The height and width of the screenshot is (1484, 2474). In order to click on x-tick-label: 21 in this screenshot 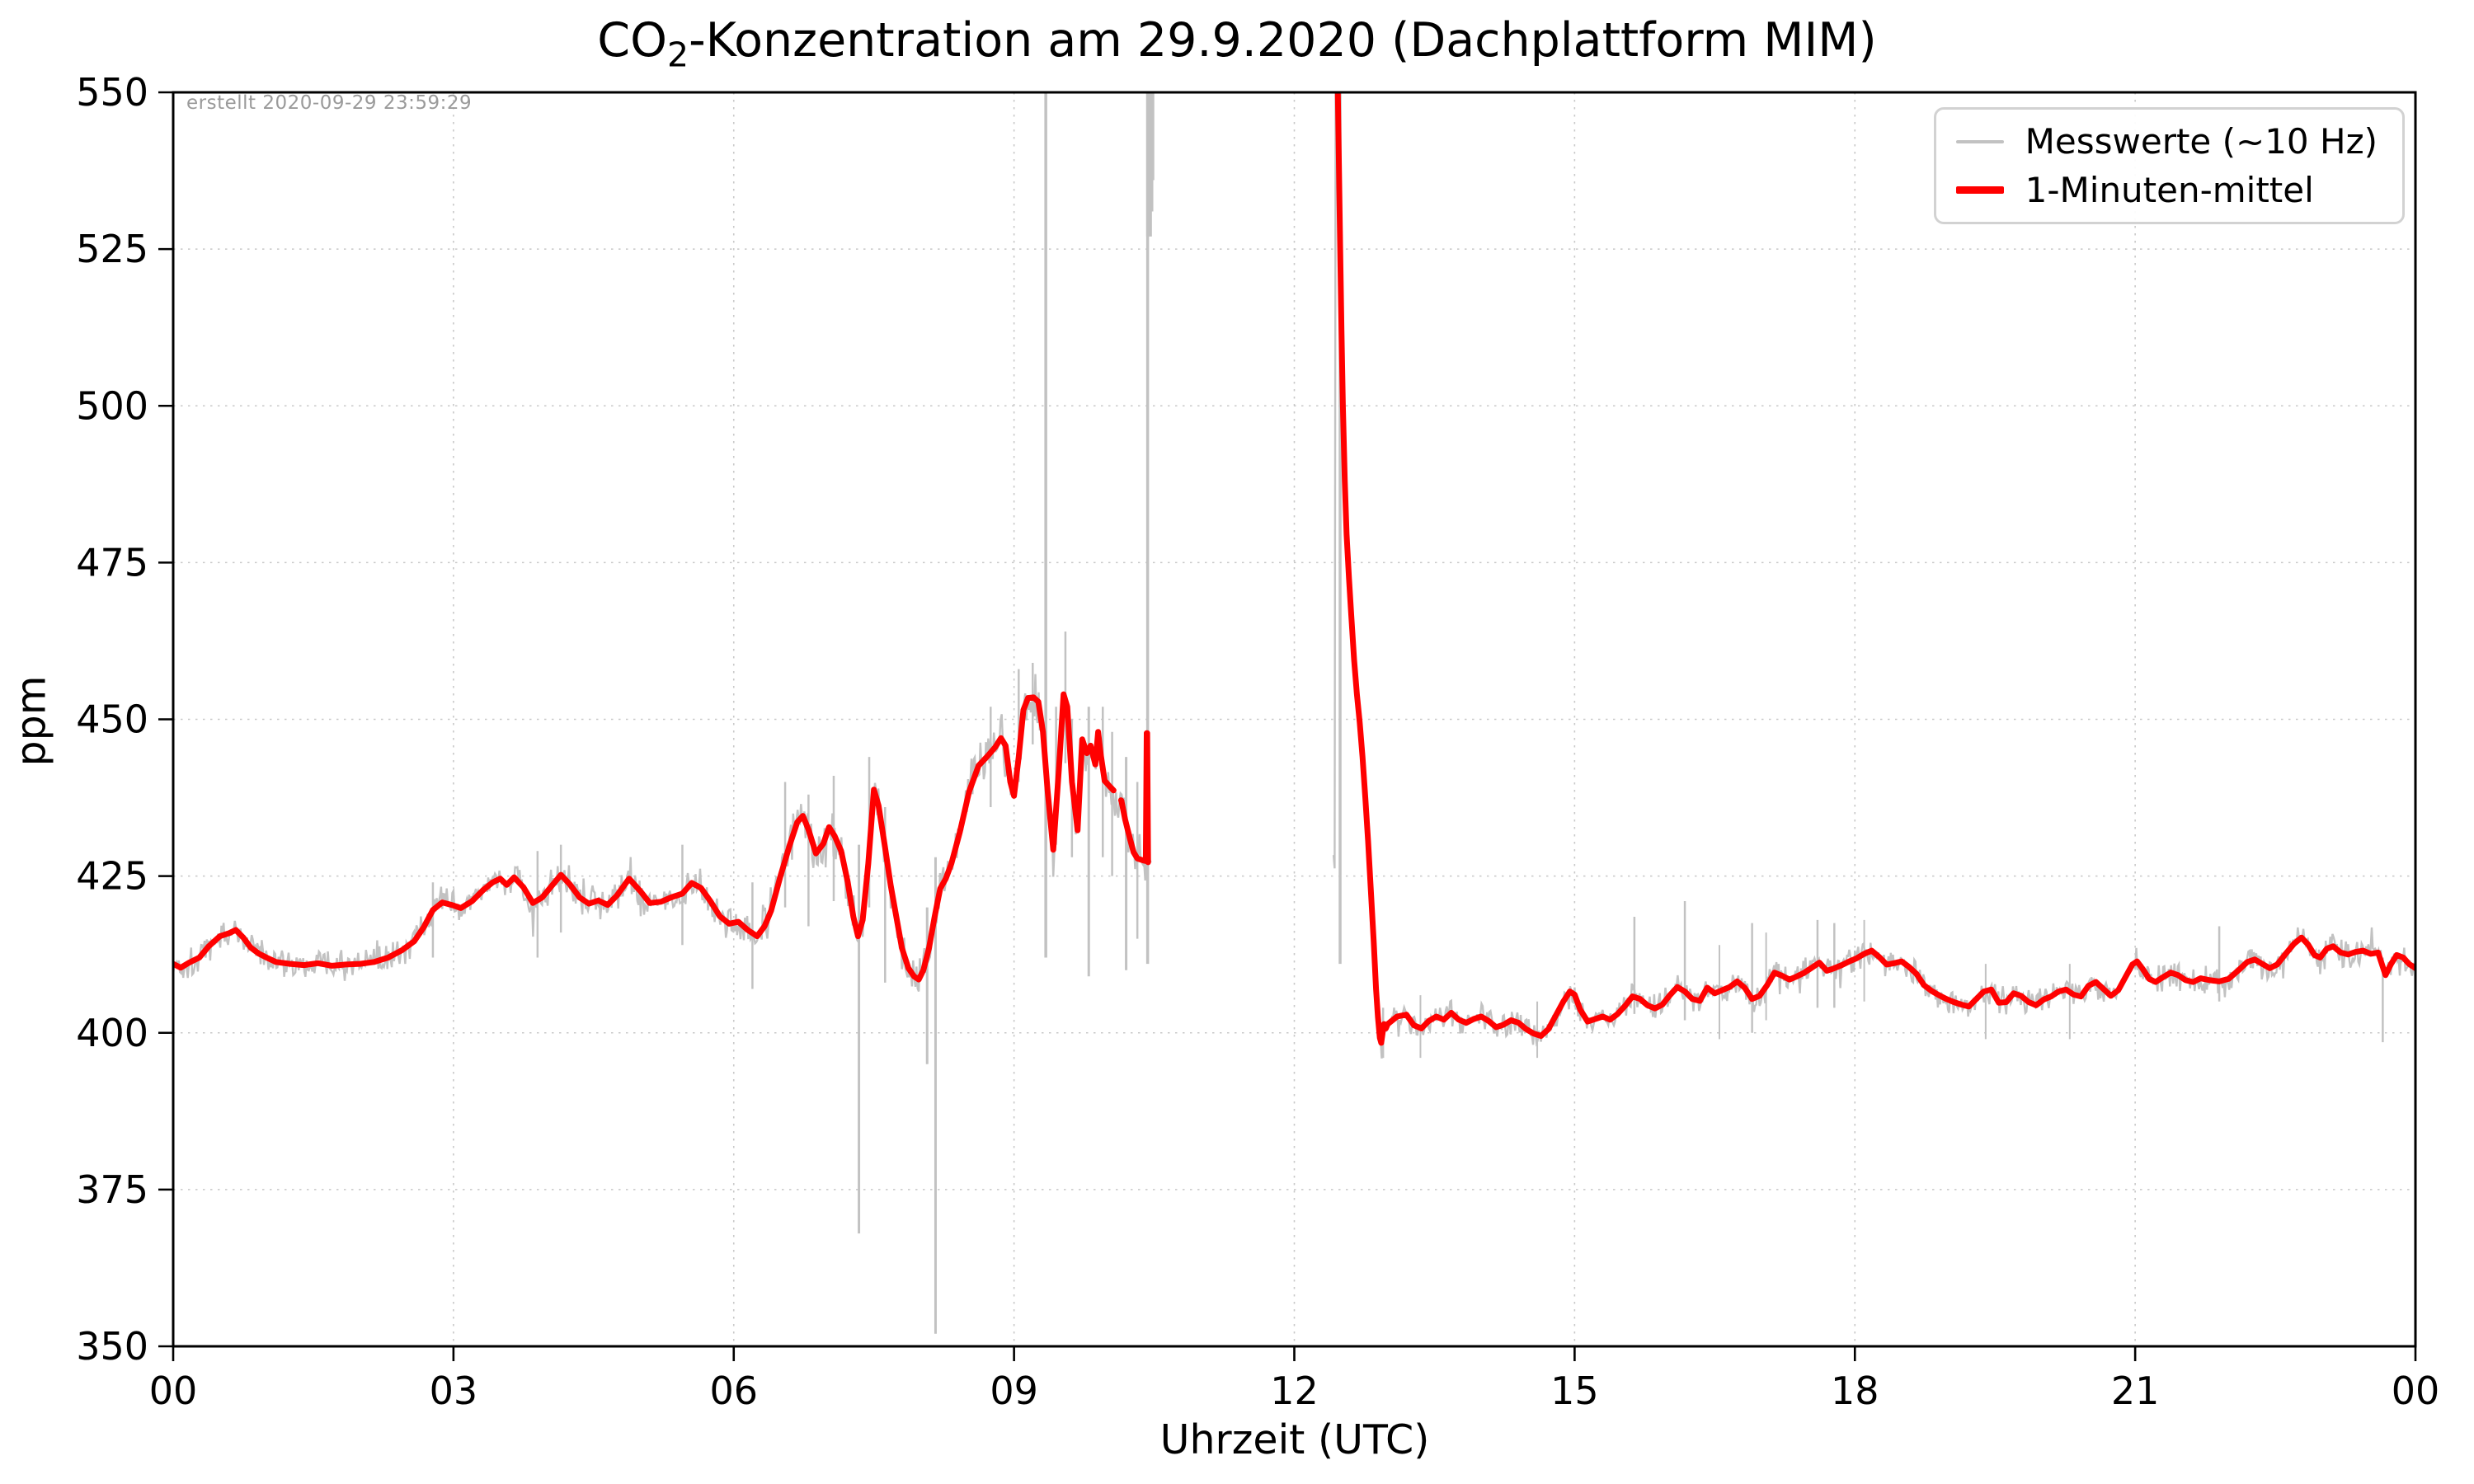, I will do `click(2135, 1391)`.